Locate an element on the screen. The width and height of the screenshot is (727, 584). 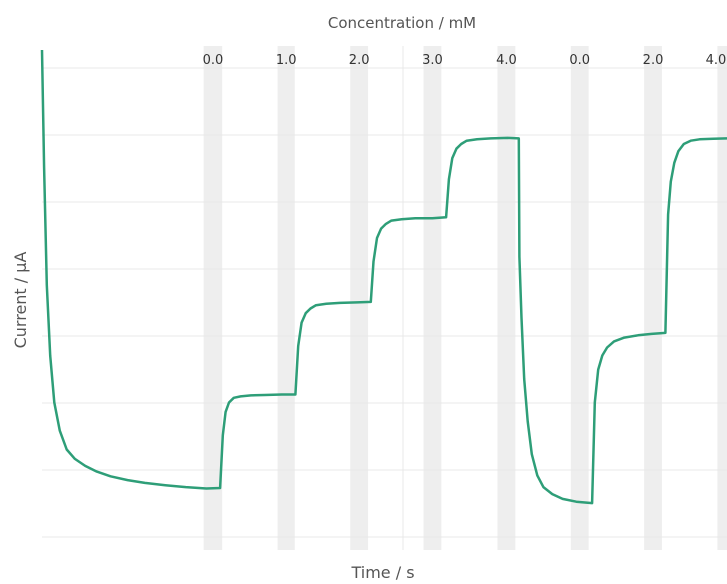
top-axis-label: Concentration / mM is located at coordinates (402, 23).